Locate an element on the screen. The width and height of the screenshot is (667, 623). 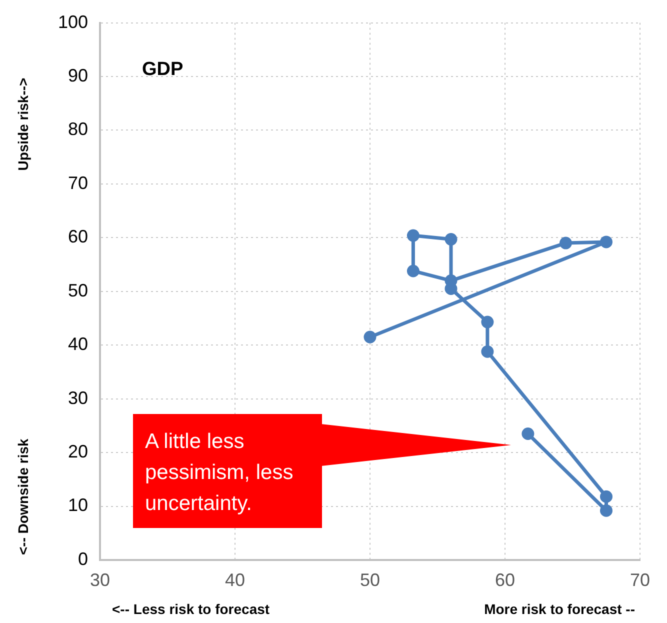
y-tick-label: 90 is located at coordinates (78, 75).